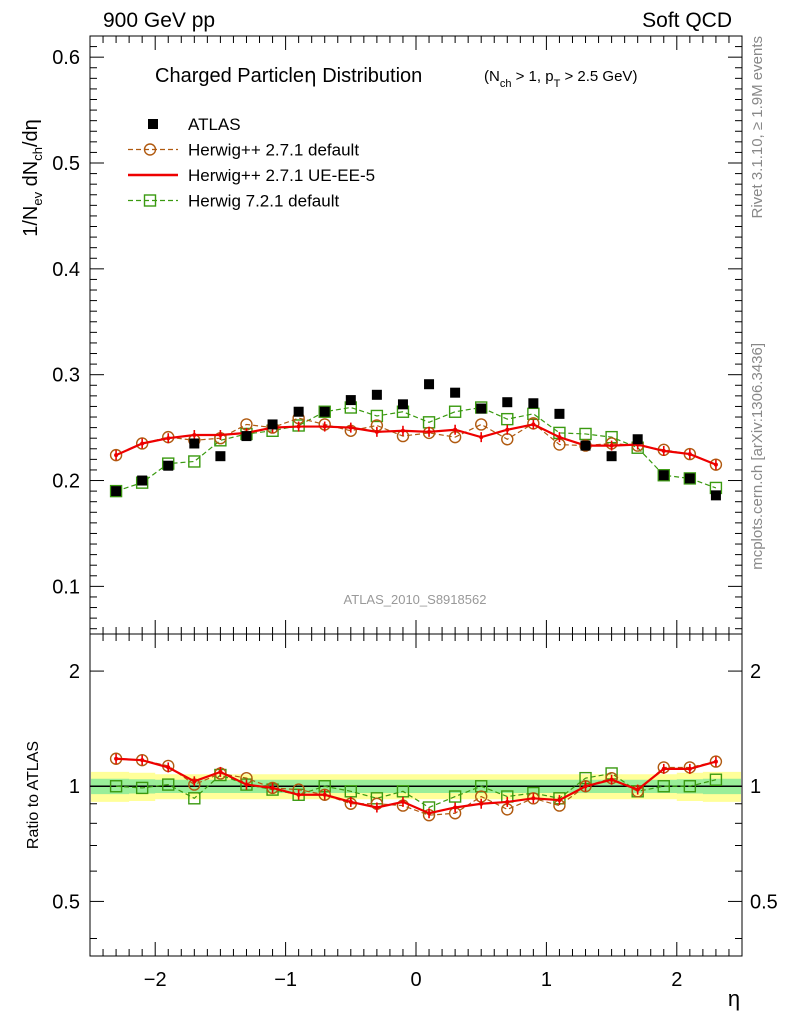 This screenshot has width=786, height=1024. I want to click on y-tick-label-right: 2, so click(755, 672).